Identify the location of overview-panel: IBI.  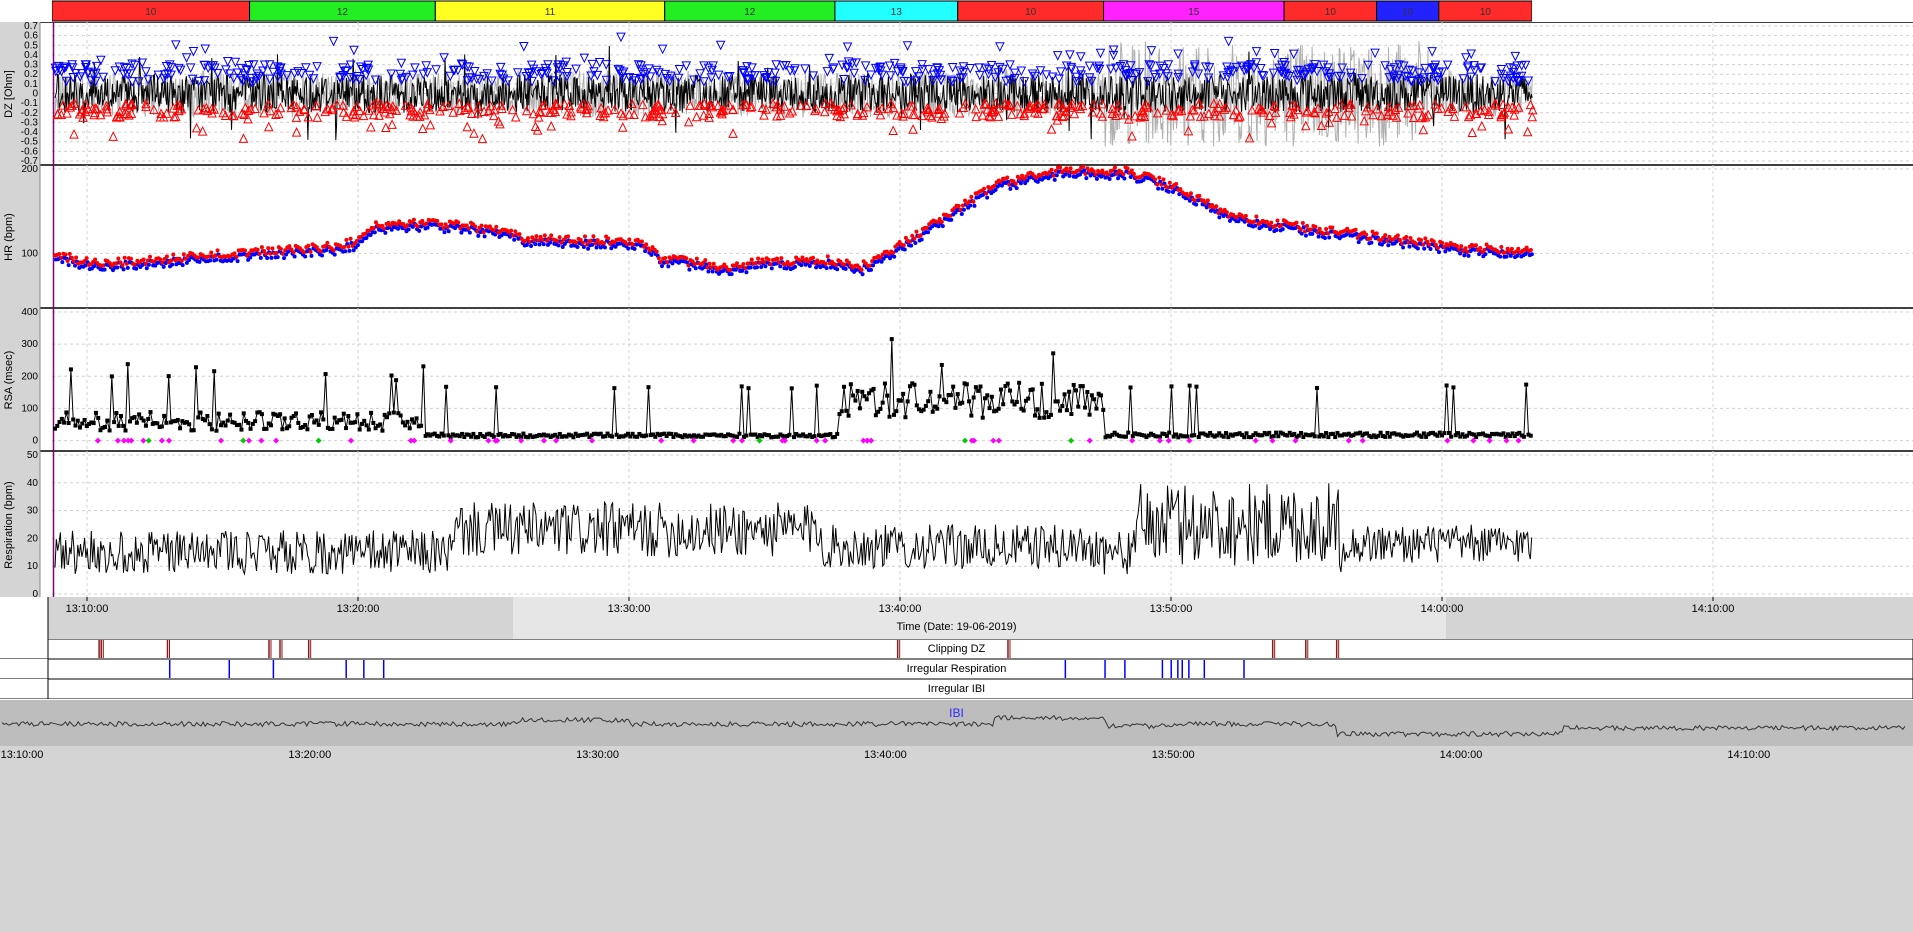
(956, 723).